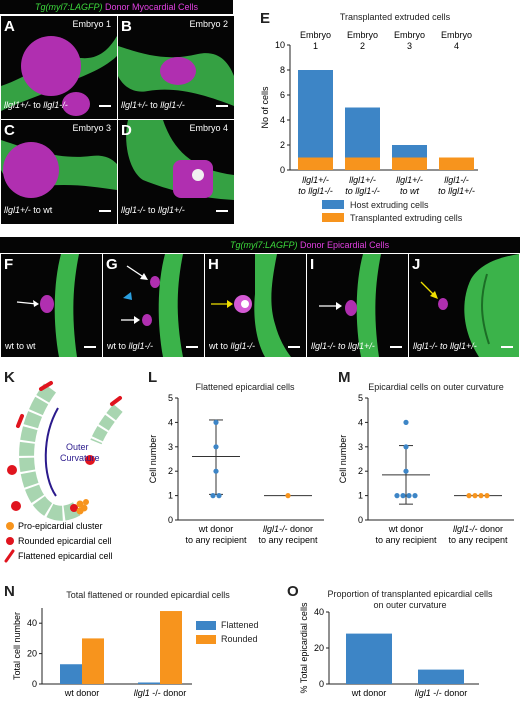  Describe the element at coordinates (282, 70) in the screenshot. I see `chart-e-y-tick-label: 8` at that location.